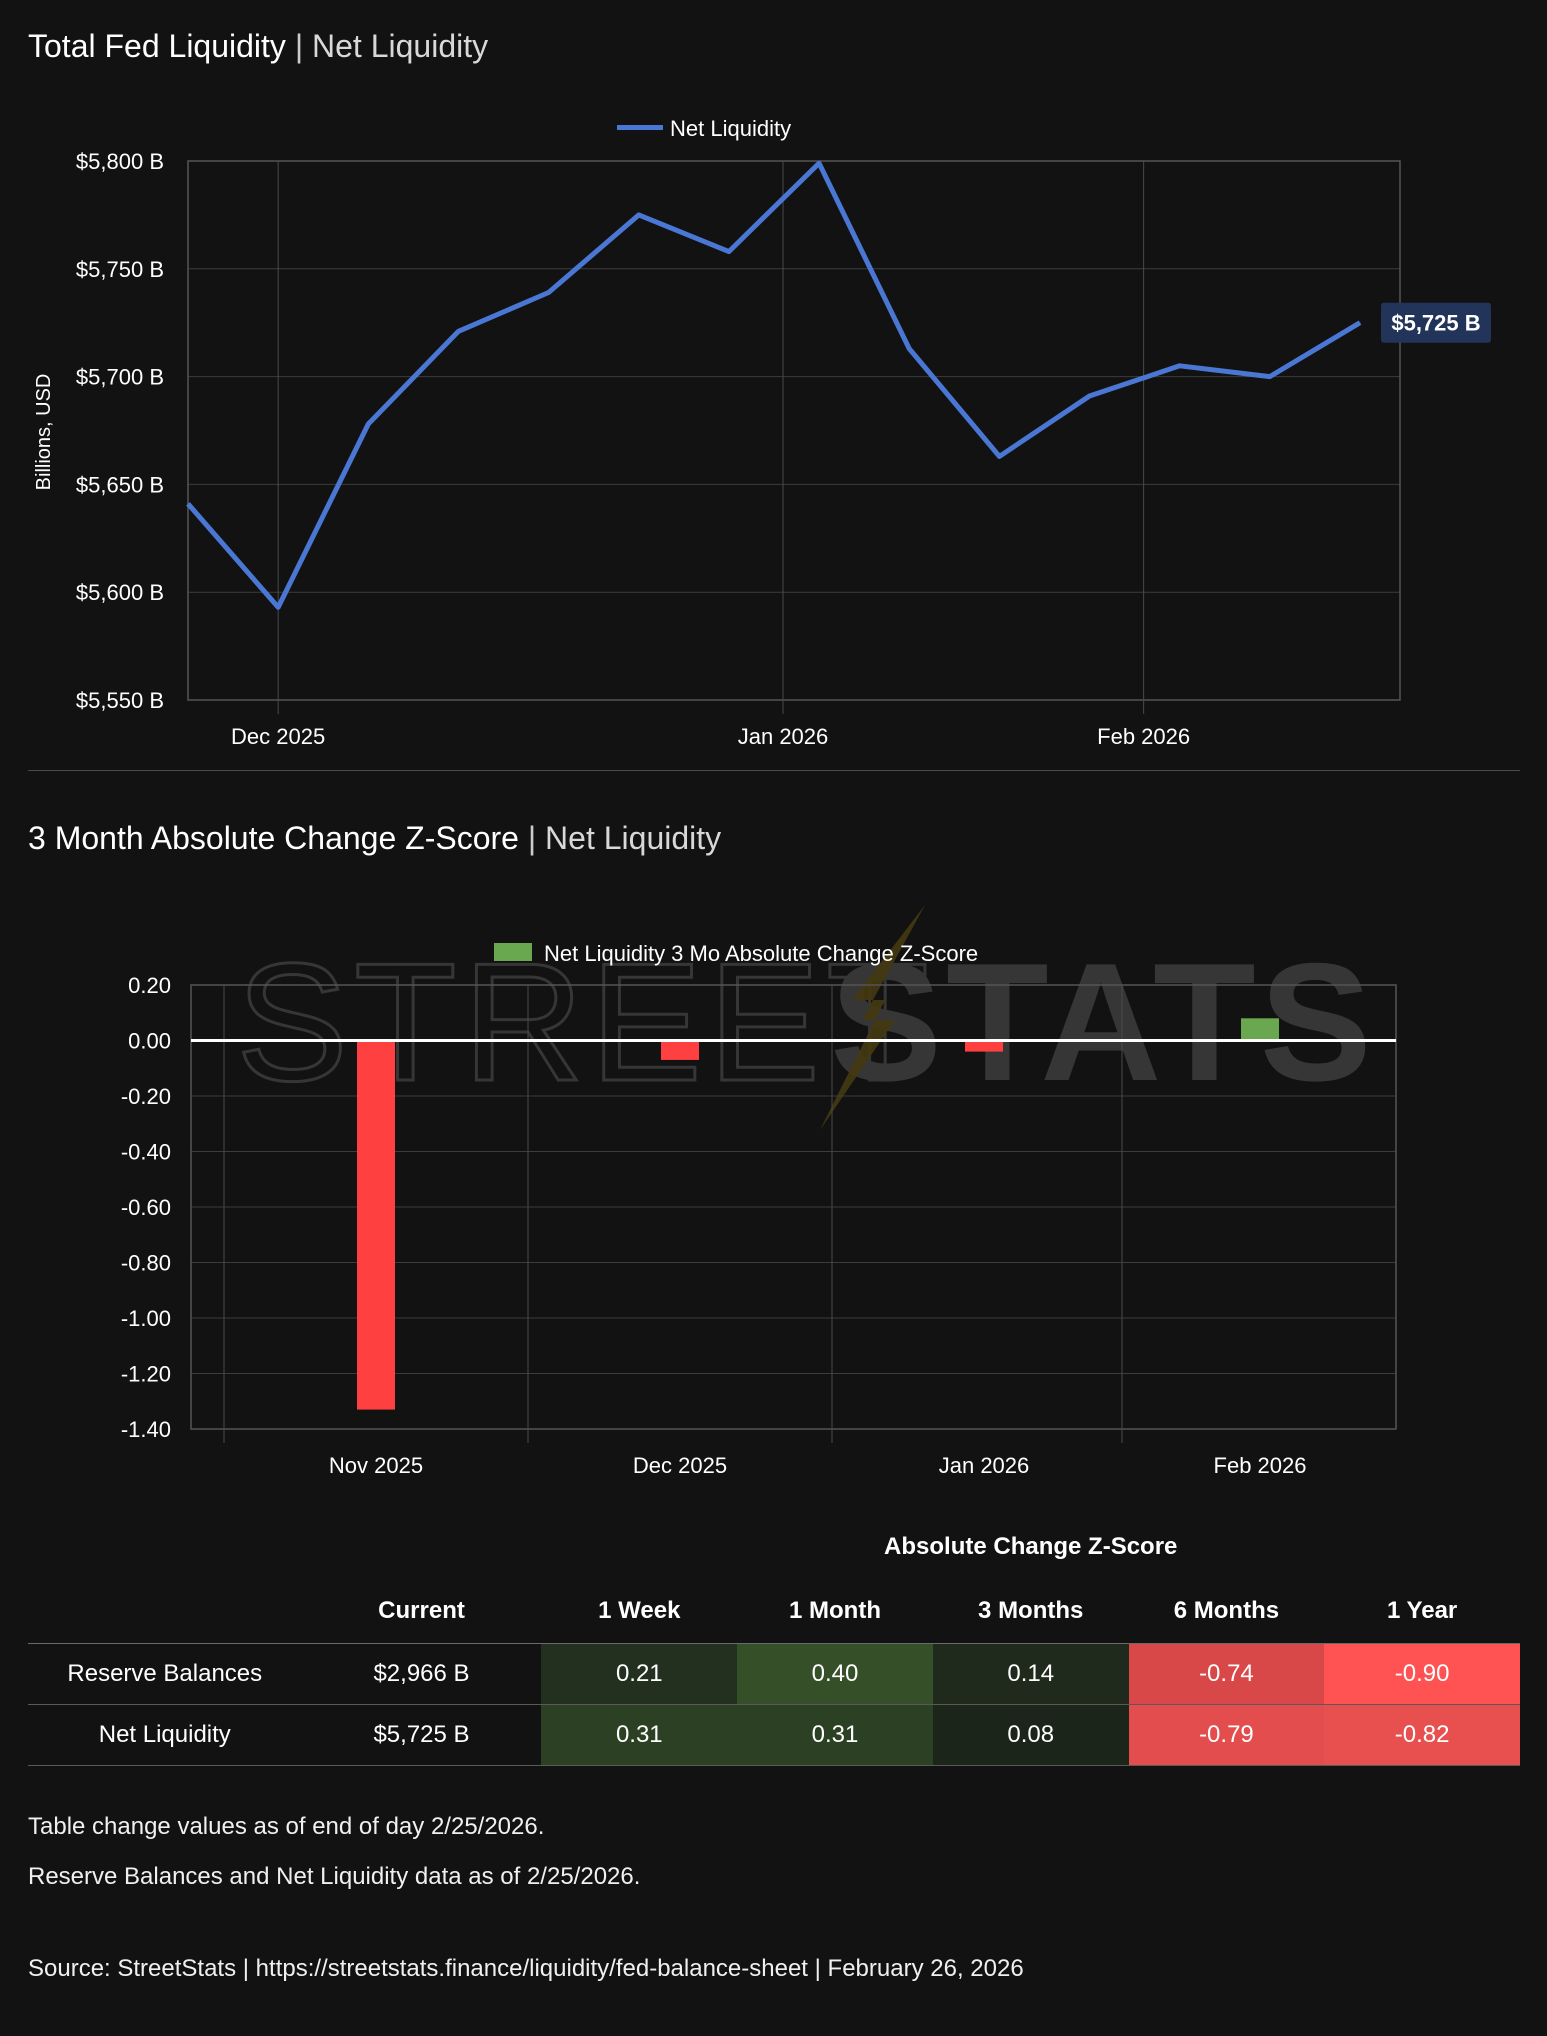 The height and width of the screenshot is (2036, 1547). Describe the element at coordinates (633, 838) in the screenshot. I see `zscore-title-sub: Net Liquidity` at that location.